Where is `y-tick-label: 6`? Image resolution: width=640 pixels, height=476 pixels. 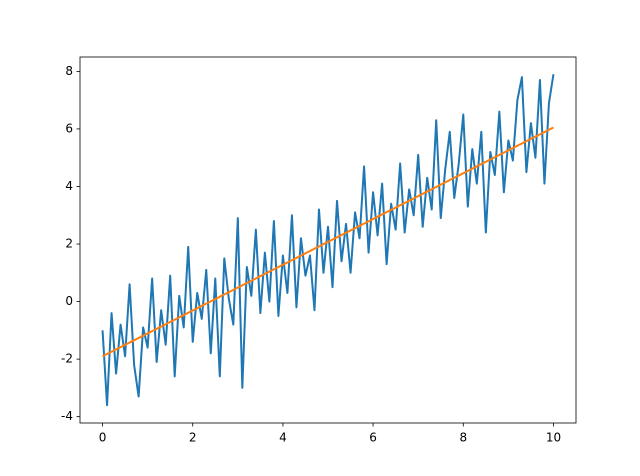
y-tick-label: 6 is located at coordinates (69, 128).